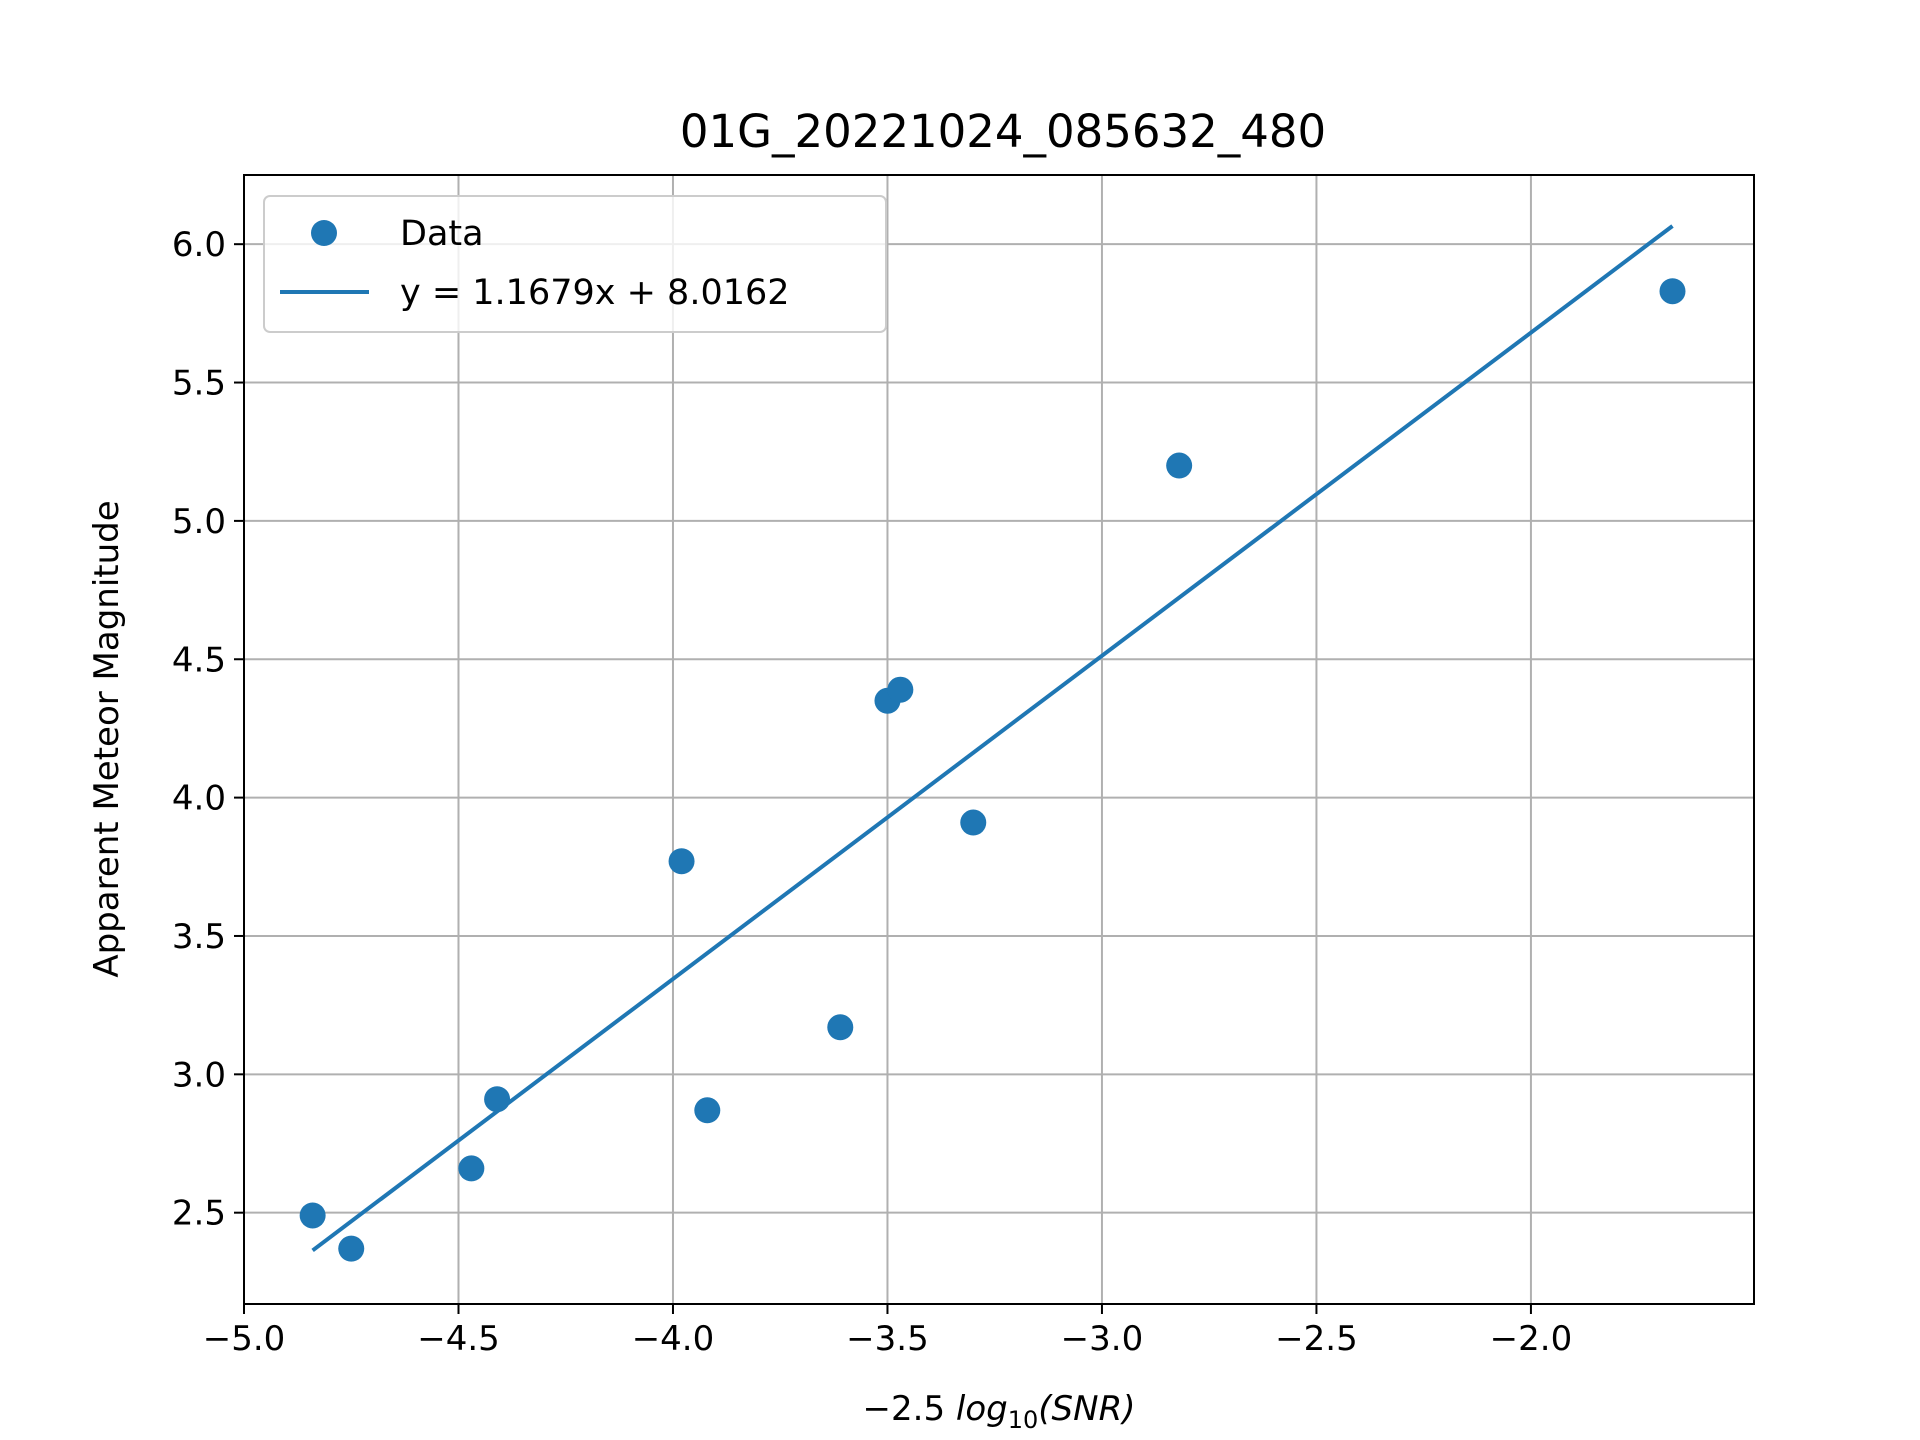  Describe the element at coordinates (673, 1339) in the screenshot. I see `x-tick-label: −4.0` at that location.